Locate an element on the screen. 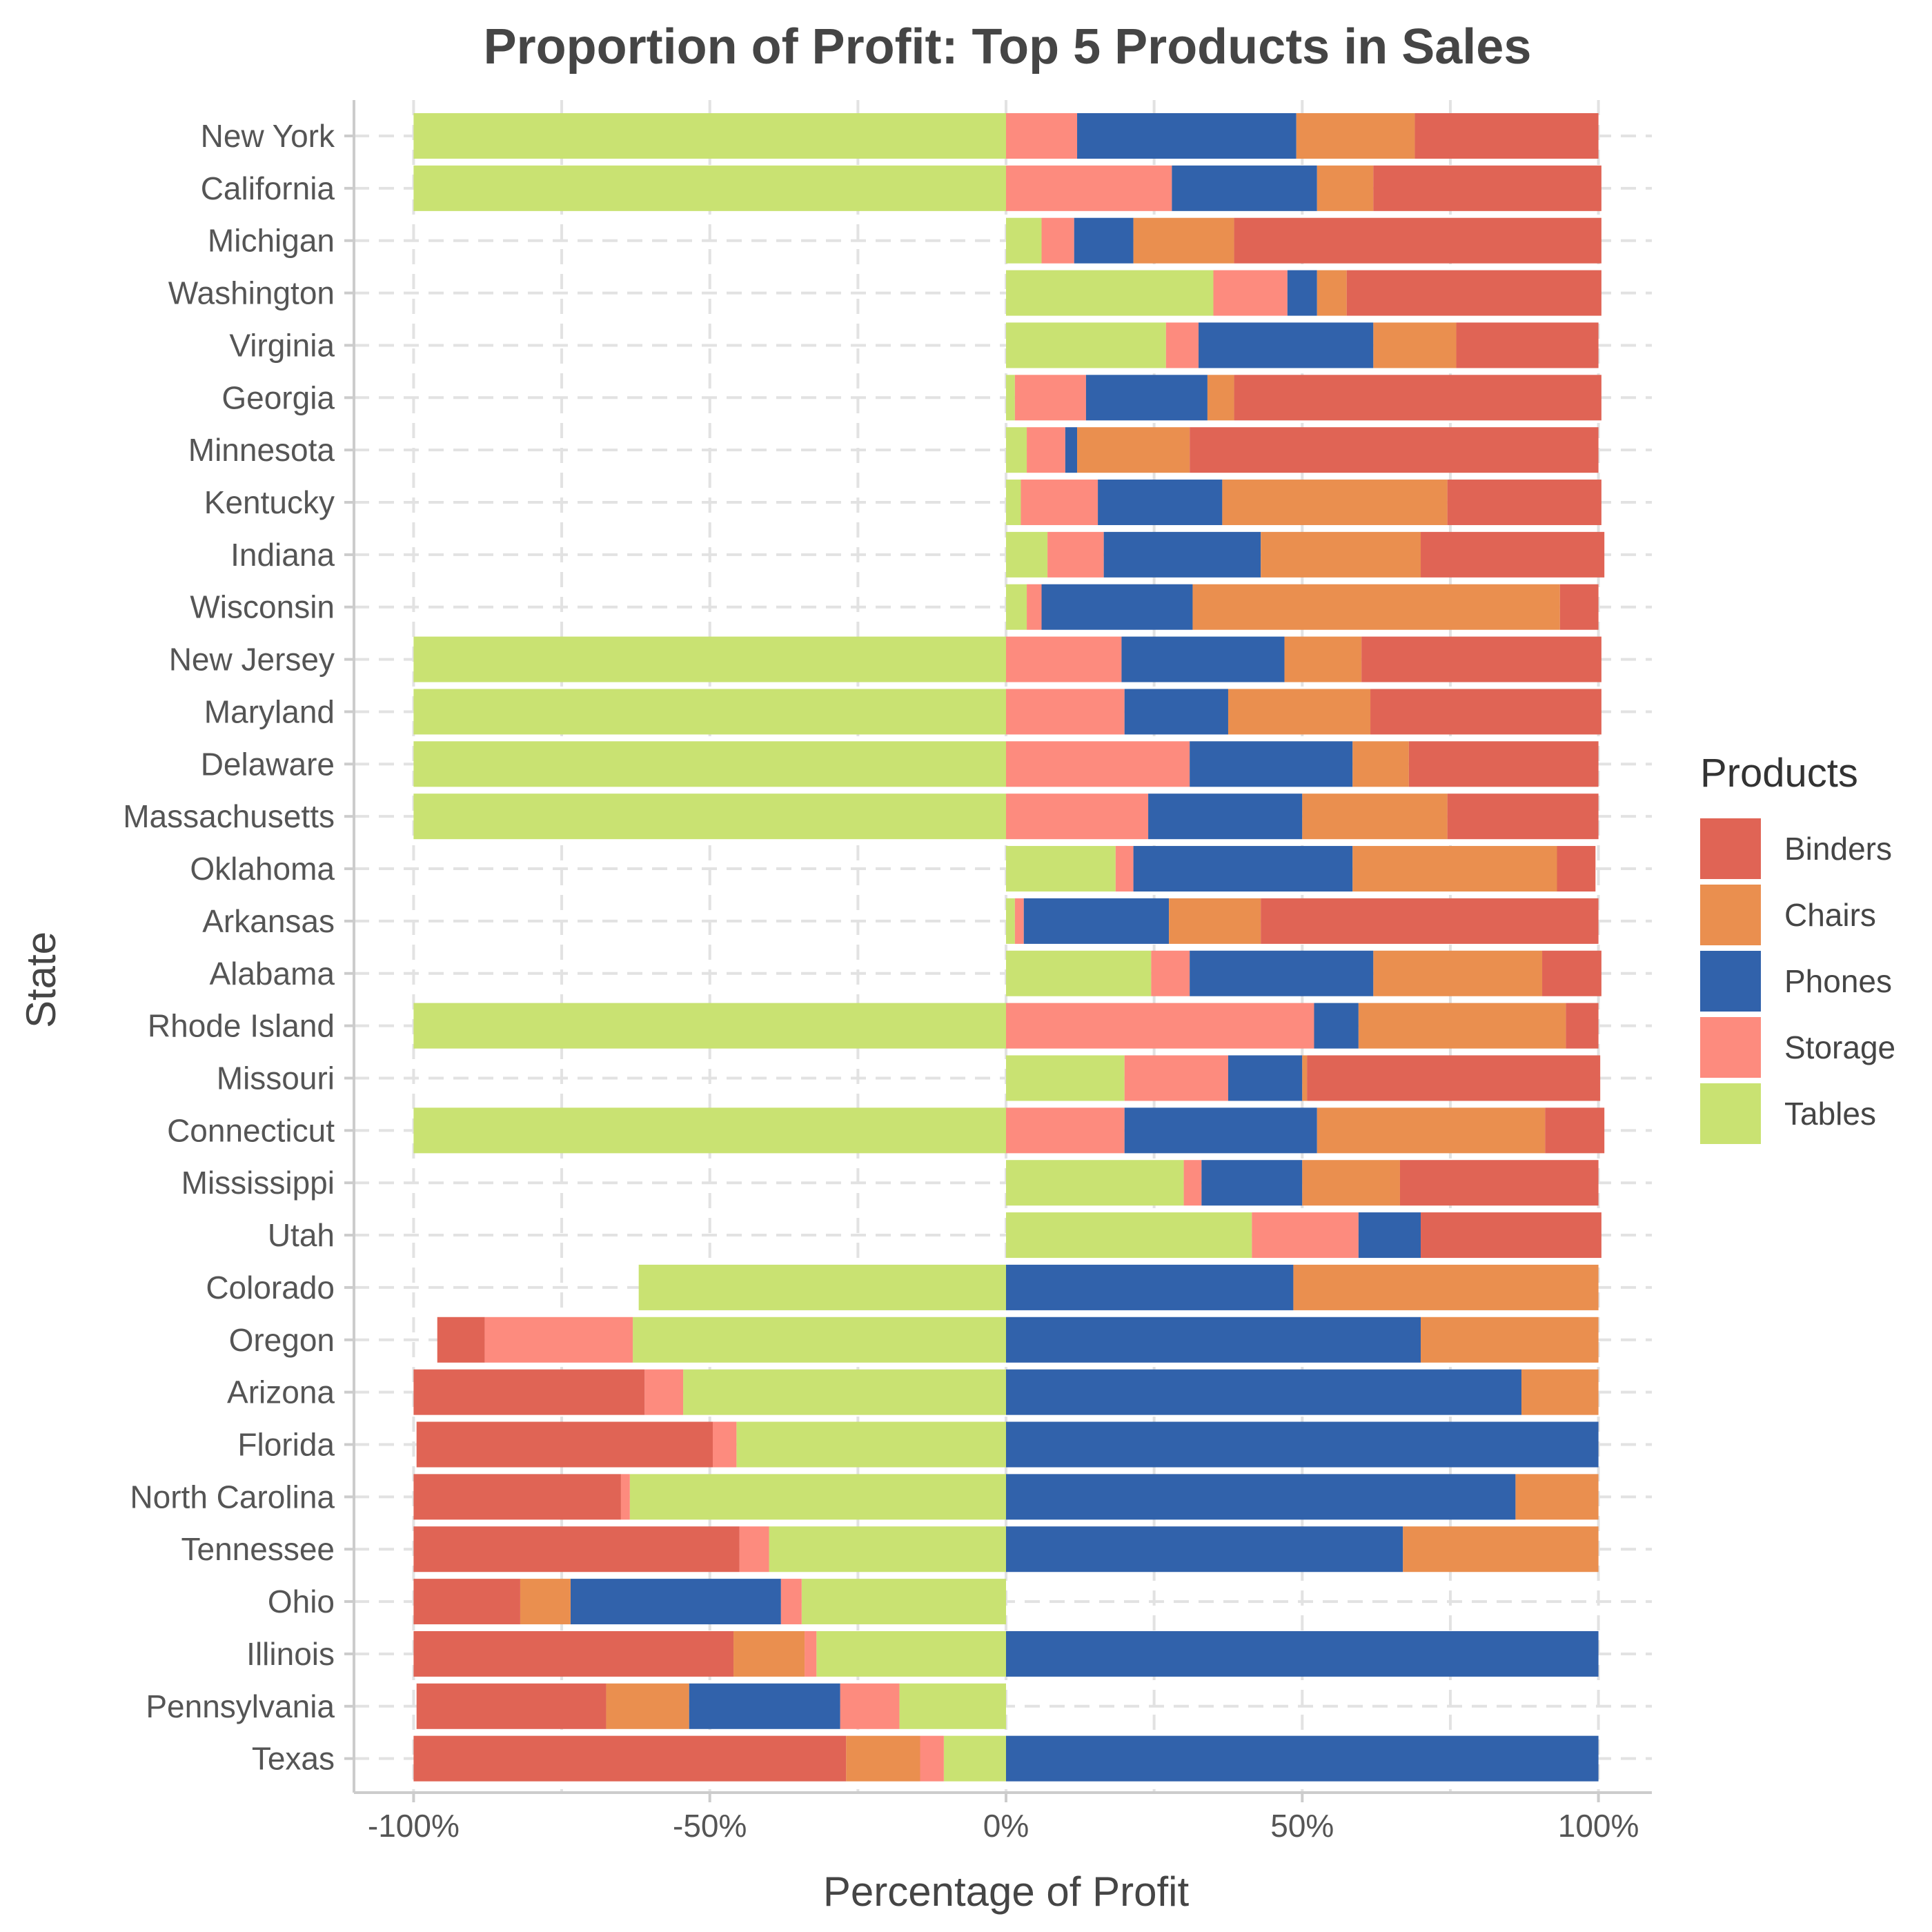 The width and height of the screenshot is (1932, 1932). bar-virginia-phones is located at coordinates (1286, 345).